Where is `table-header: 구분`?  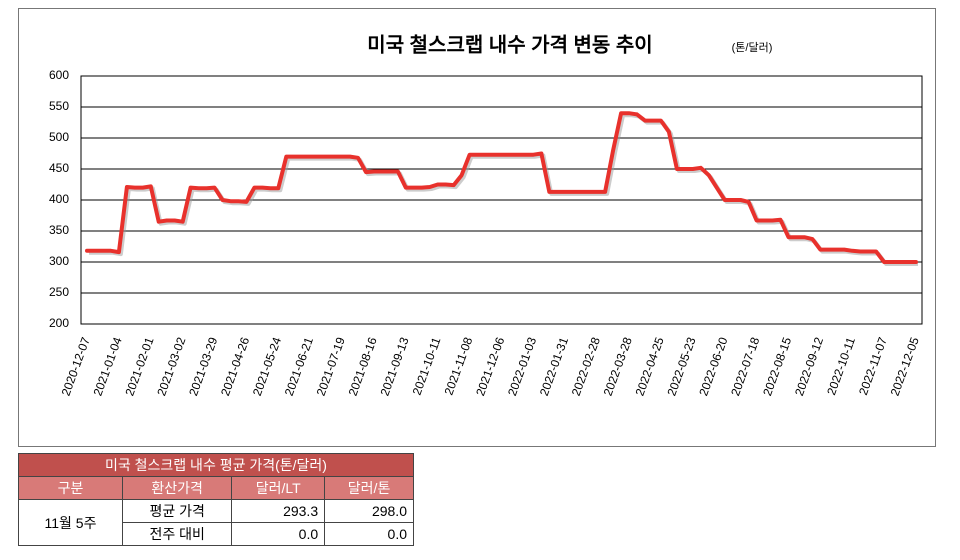 table-header: 구분 is located at coordinates (70, 488).